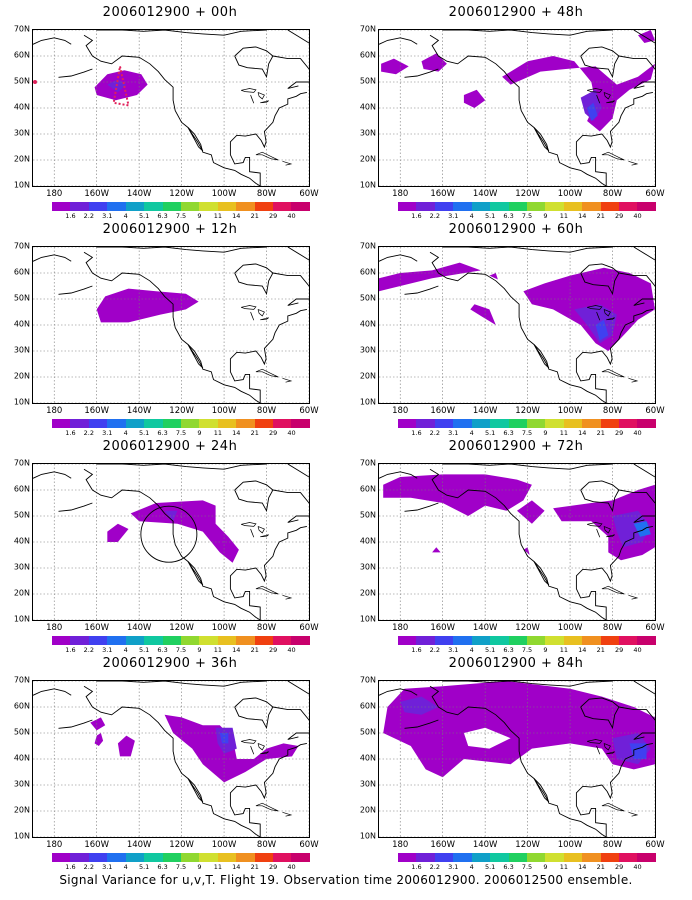  Describe the element at coordinates (508, 433) in the screenshot. I see `colorbar-label: 6.3` at that location.